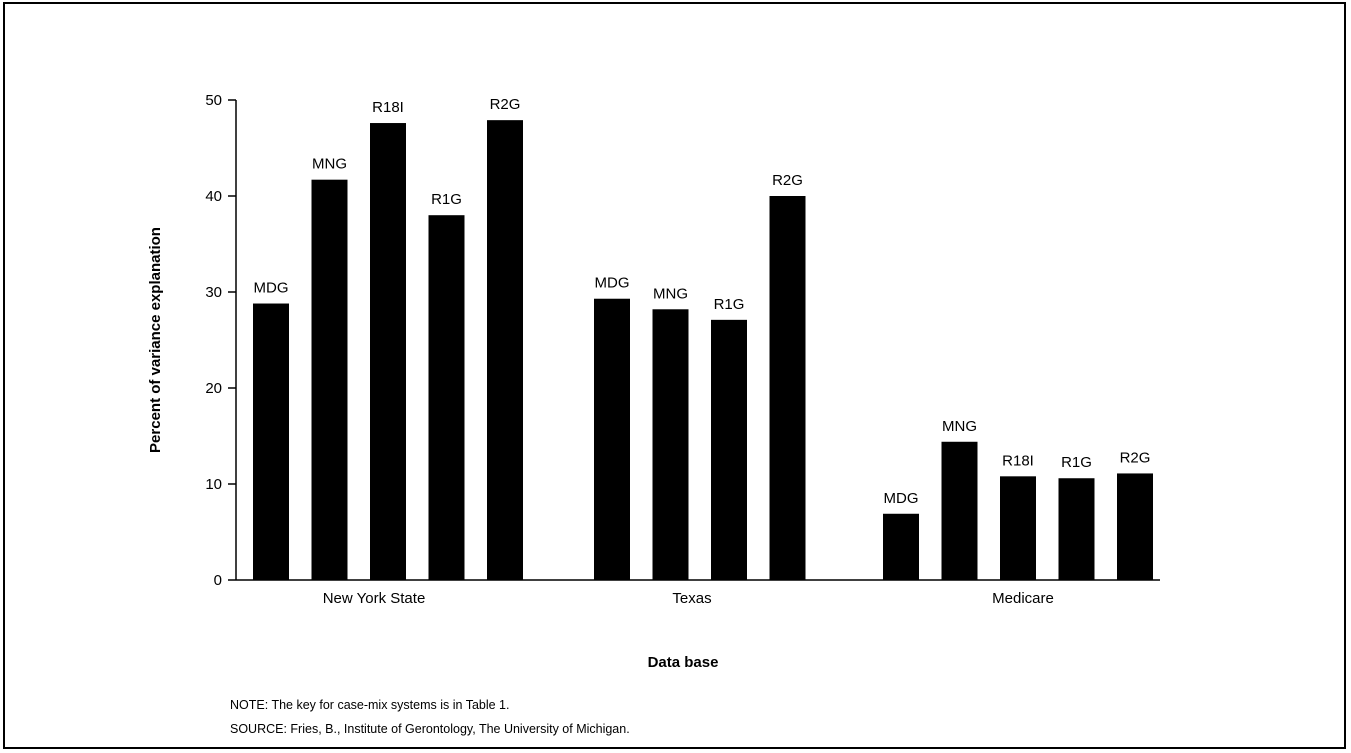 This screenshot has height=753, width=1351. Describe the element at coordinates (388, 351) in the screenshot. I see `bar-new-york-state-r18i` at that location.